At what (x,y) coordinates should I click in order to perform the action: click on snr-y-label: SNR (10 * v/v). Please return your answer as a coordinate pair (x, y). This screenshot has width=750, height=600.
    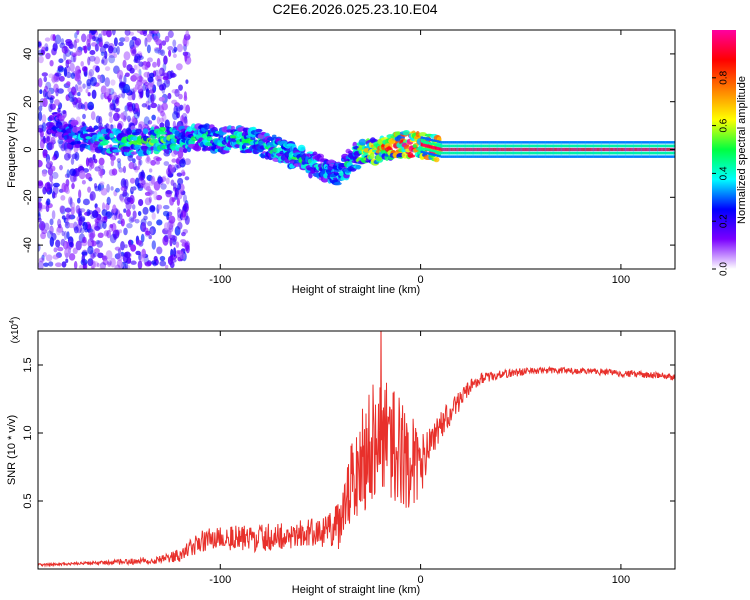
    Looking at the image, I should click on (12, 450).